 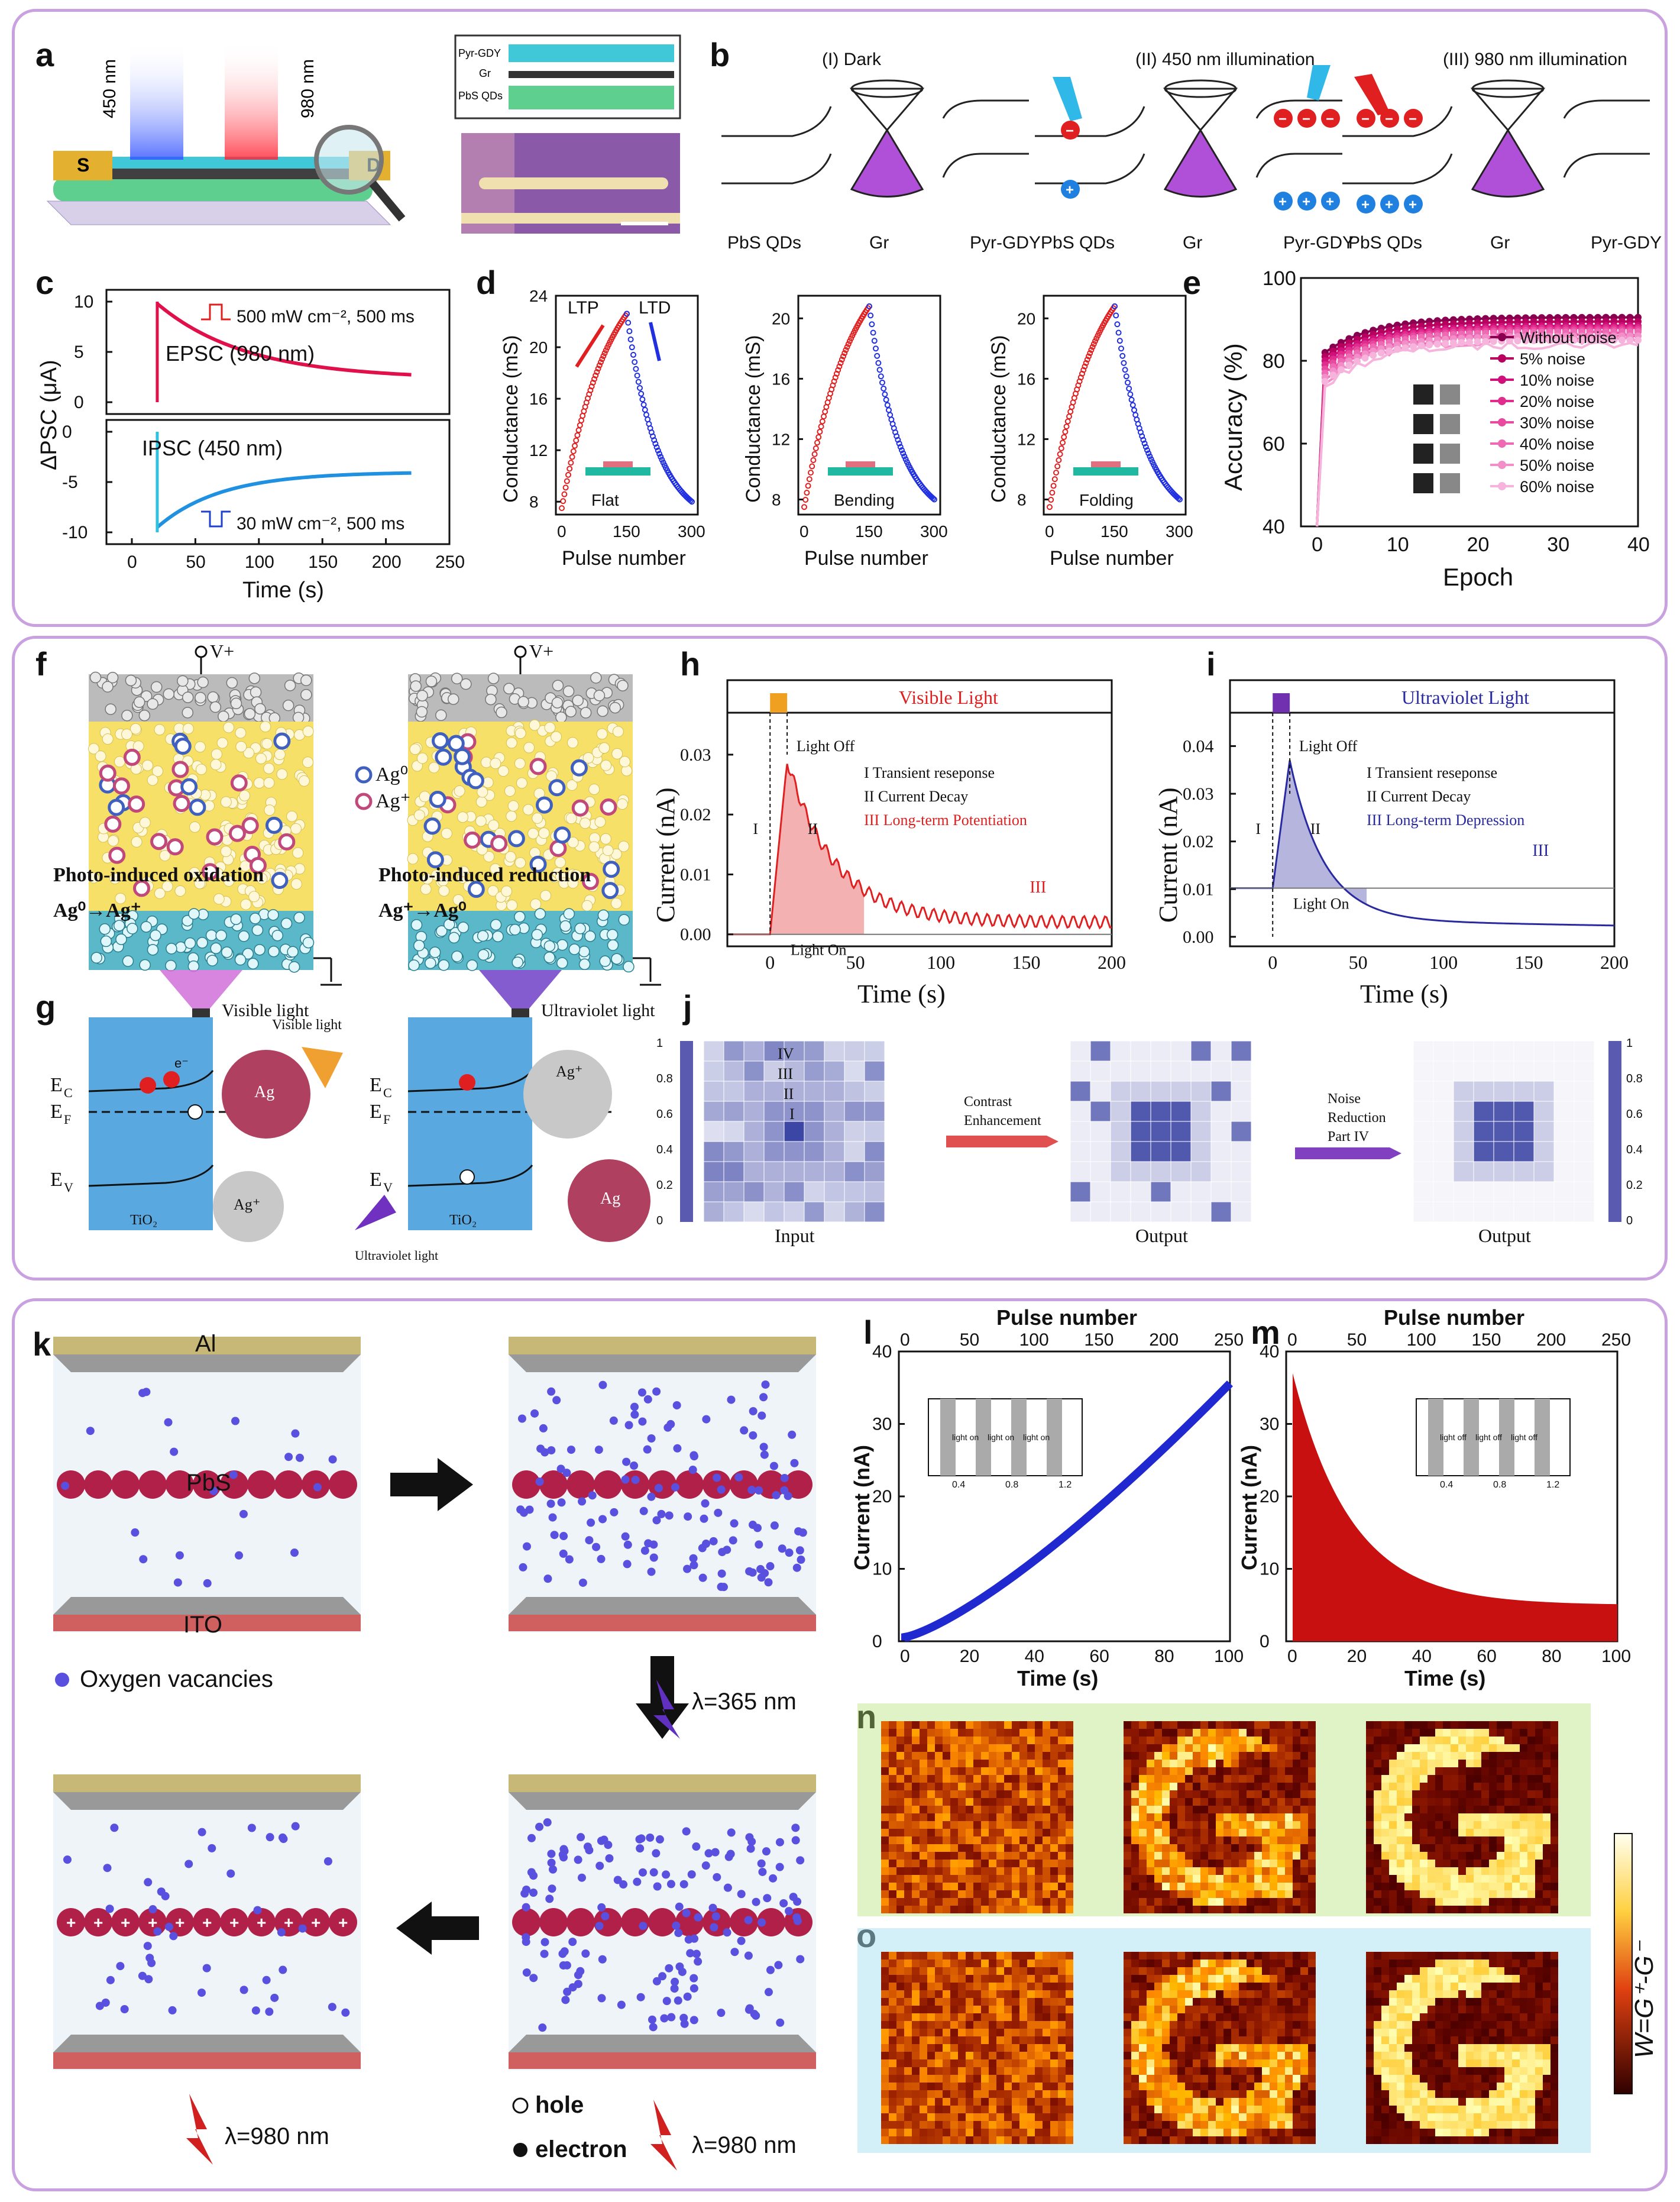 I want to click on accuracy-point, so click(x=1478, y=341).